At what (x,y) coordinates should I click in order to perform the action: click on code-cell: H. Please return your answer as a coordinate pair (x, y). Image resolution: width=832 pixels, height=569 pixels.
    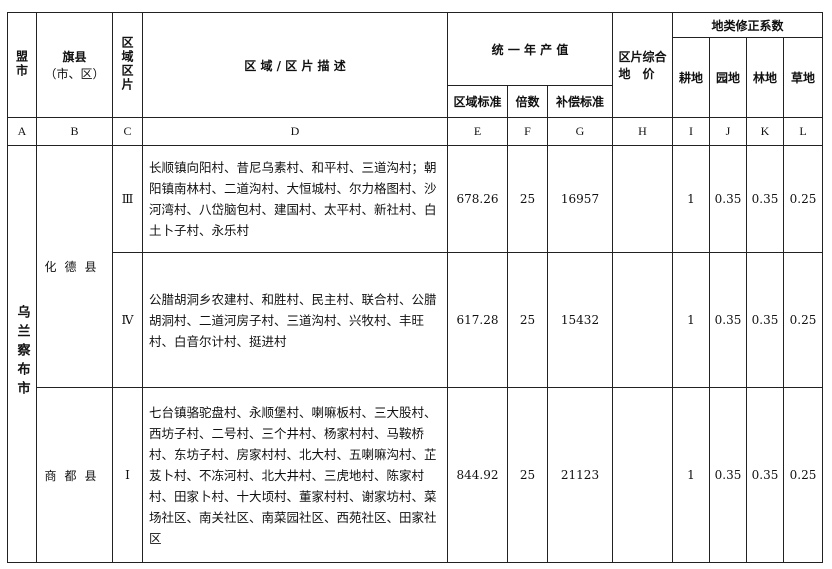
    Looking at the image, I should click on (642, 131).